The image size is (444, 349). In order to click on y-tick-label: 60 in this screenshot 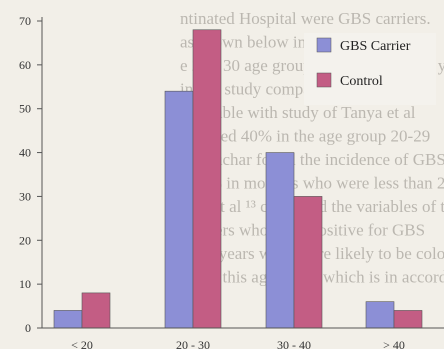, I will do `click(25, 65)`.